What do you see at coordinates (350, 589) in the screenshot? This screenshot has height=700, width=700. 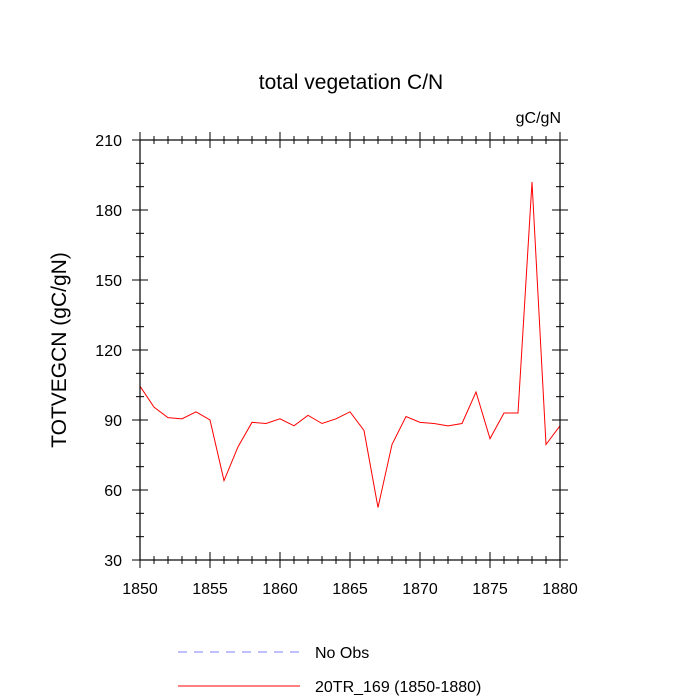 I see `x-tick-label: 1865` at bounding box center [350, 589].